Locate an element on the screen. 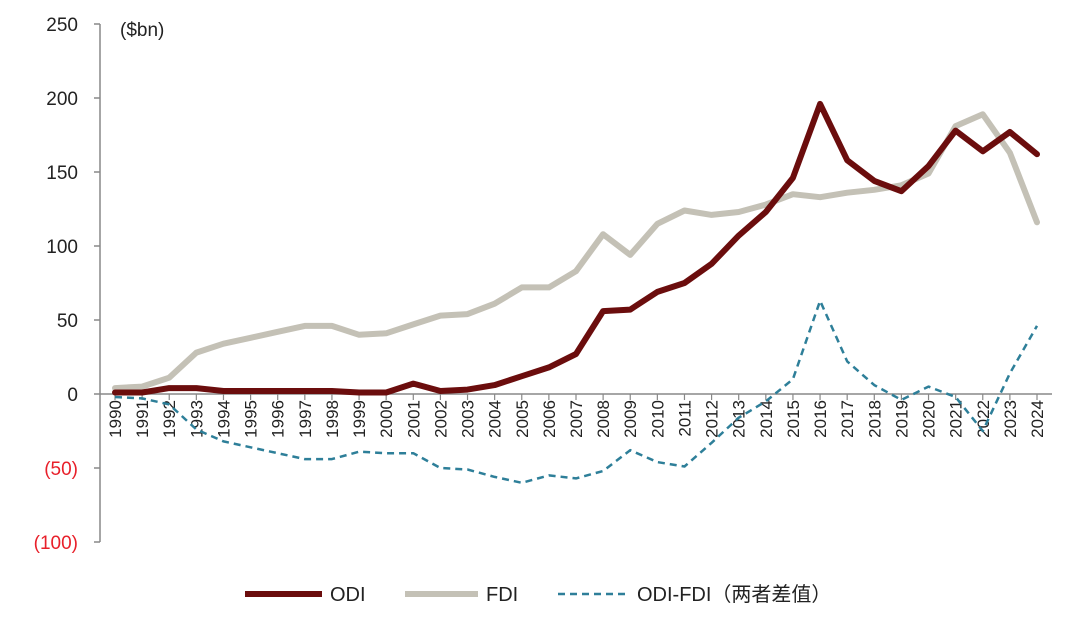  x-tick-label: 2024 is located at coordinates (1037, 419).